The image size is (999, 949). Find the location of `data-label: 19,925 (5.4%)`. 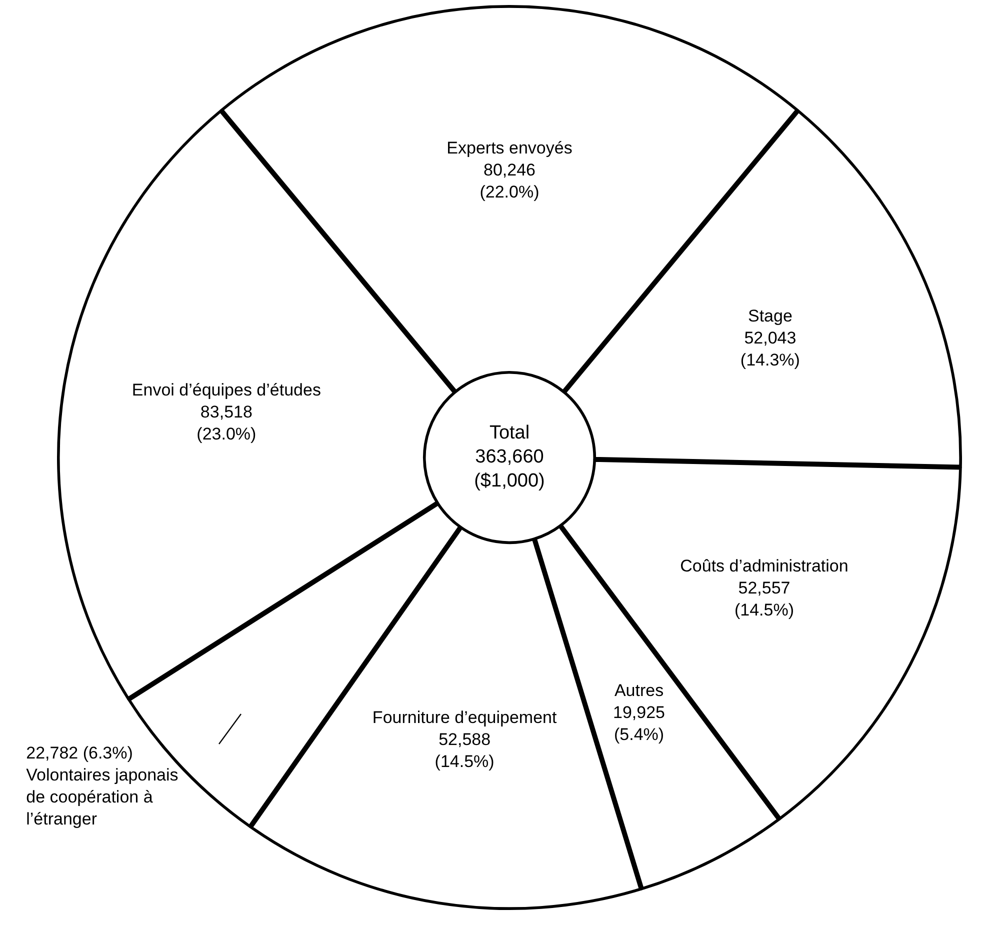

data-label: 19,925 (5.4%) is located at coordinates (639, 723).